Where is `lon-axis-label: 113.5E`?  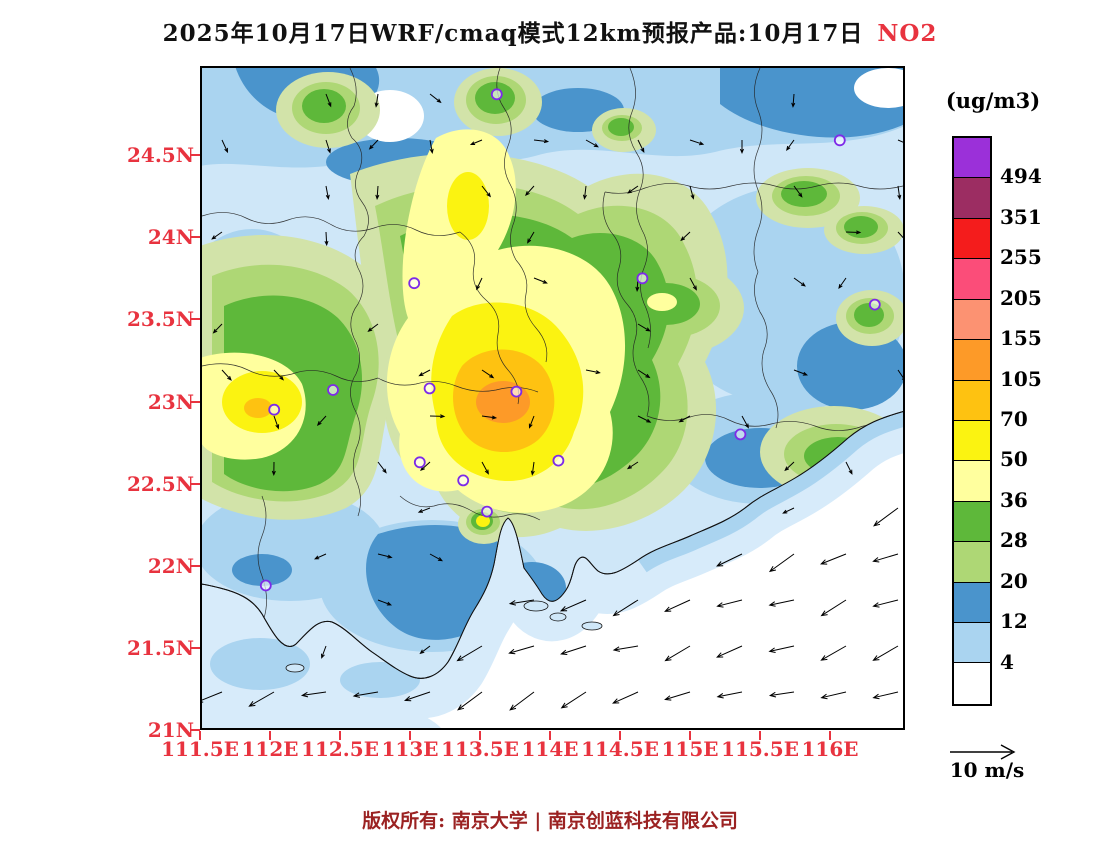
lon-axis-label: 113.5E is located at coordinates (480, 749).